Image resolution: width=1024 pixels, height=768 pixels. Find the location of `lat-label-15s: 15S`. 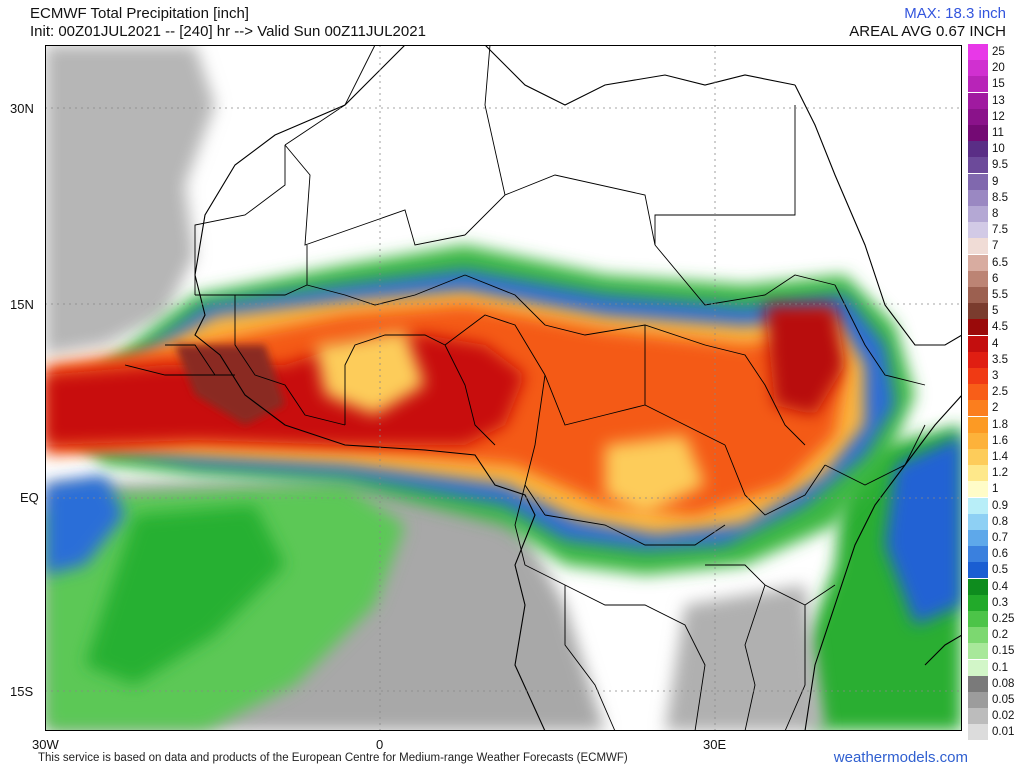

lat-label-15s: 15S is located at coordinates (22, 691).